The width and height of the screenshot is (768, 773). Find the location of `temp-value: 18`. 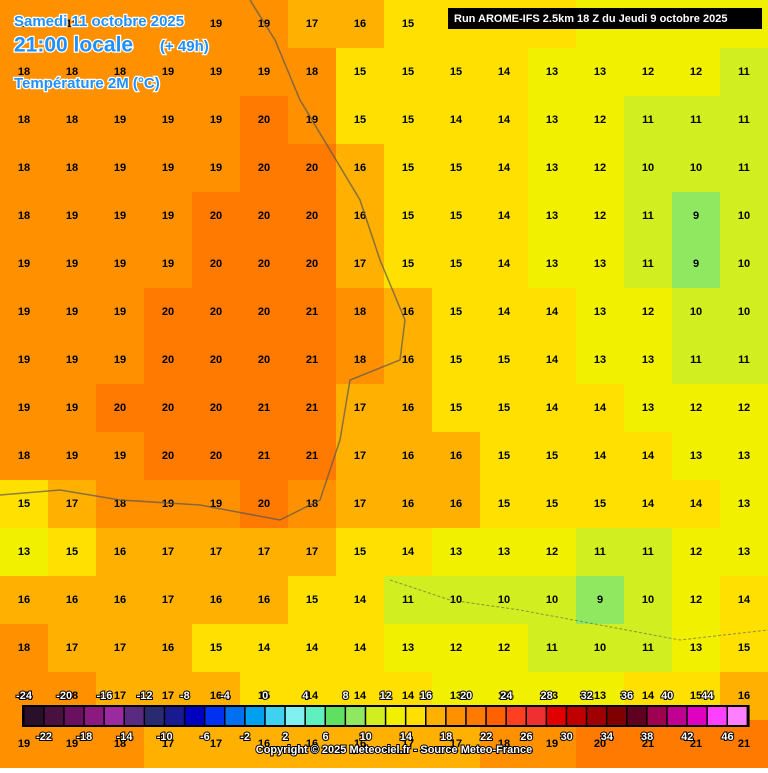

temp-value: 18 is located at coordinates (72, 72).